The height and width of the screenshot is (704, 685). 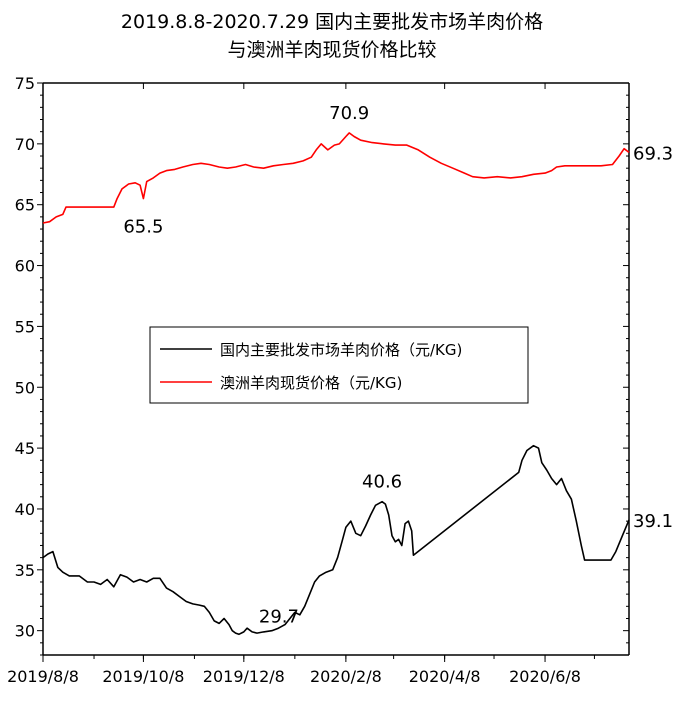 What do you see at coordinates (25, 509) in the screenshot?
I see `y-tick-label: 40` at bounding box center [25, 509].